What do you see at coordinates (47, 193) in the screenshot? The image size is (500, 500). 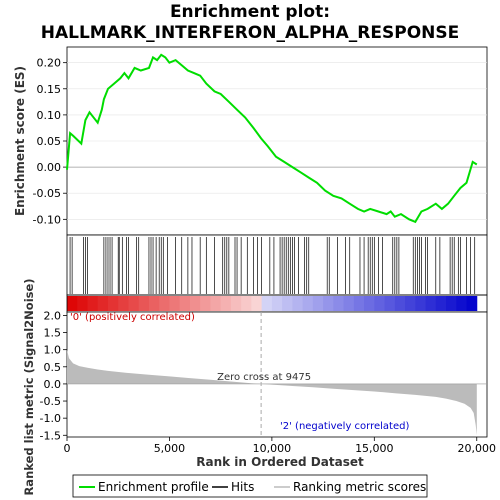 I see `es-ytick-label: -0.05` at bounding box center [47, 193].